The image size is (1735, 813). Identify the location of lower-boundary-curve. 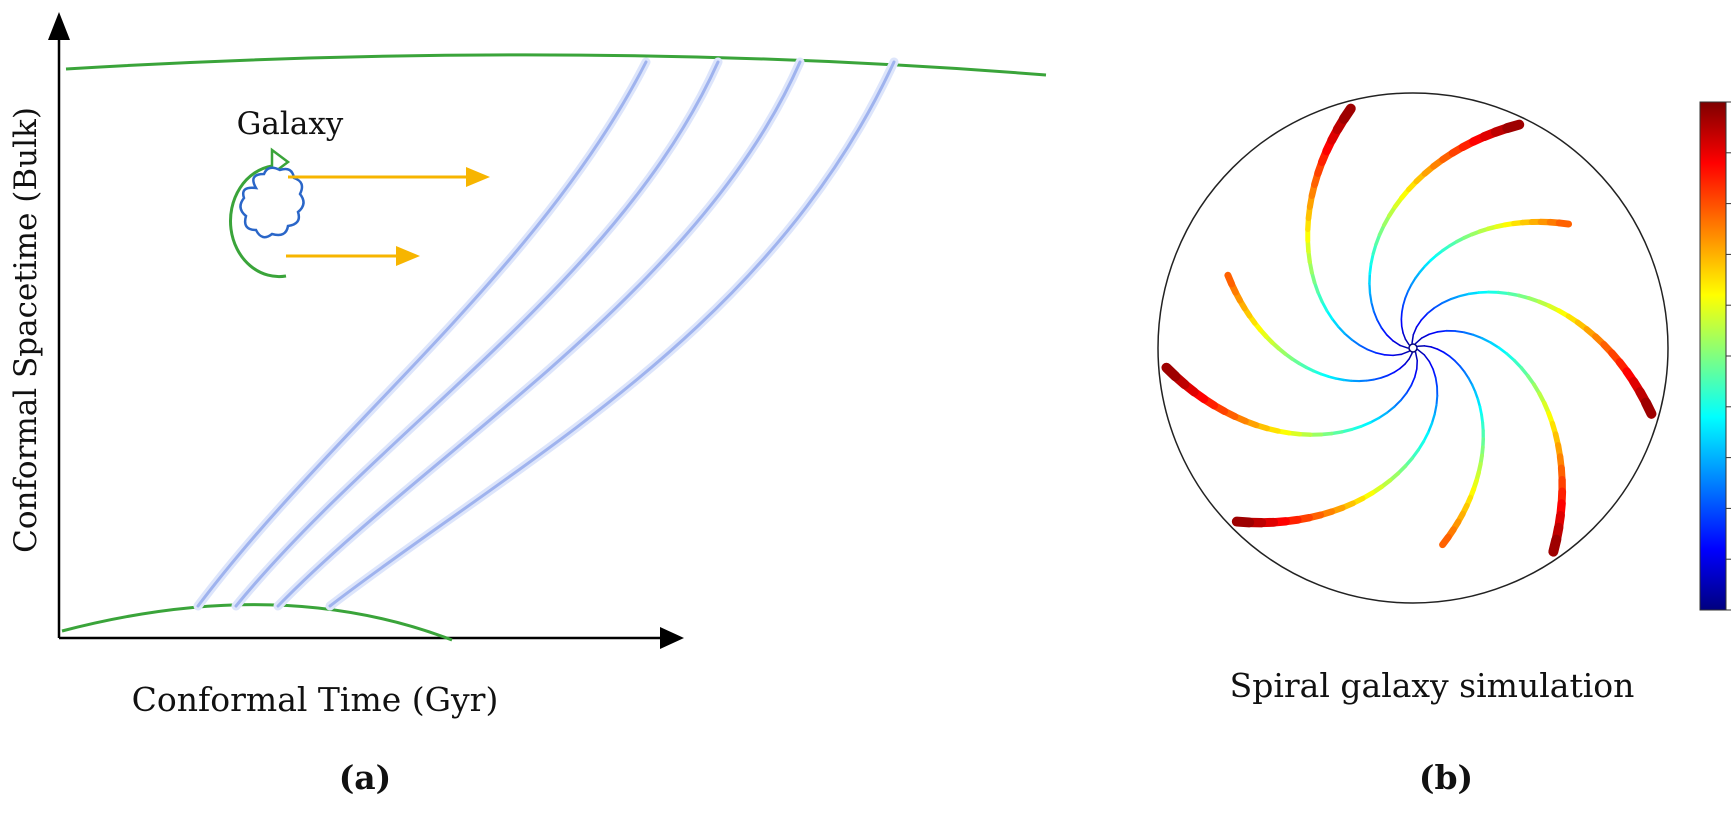
(257, 622).